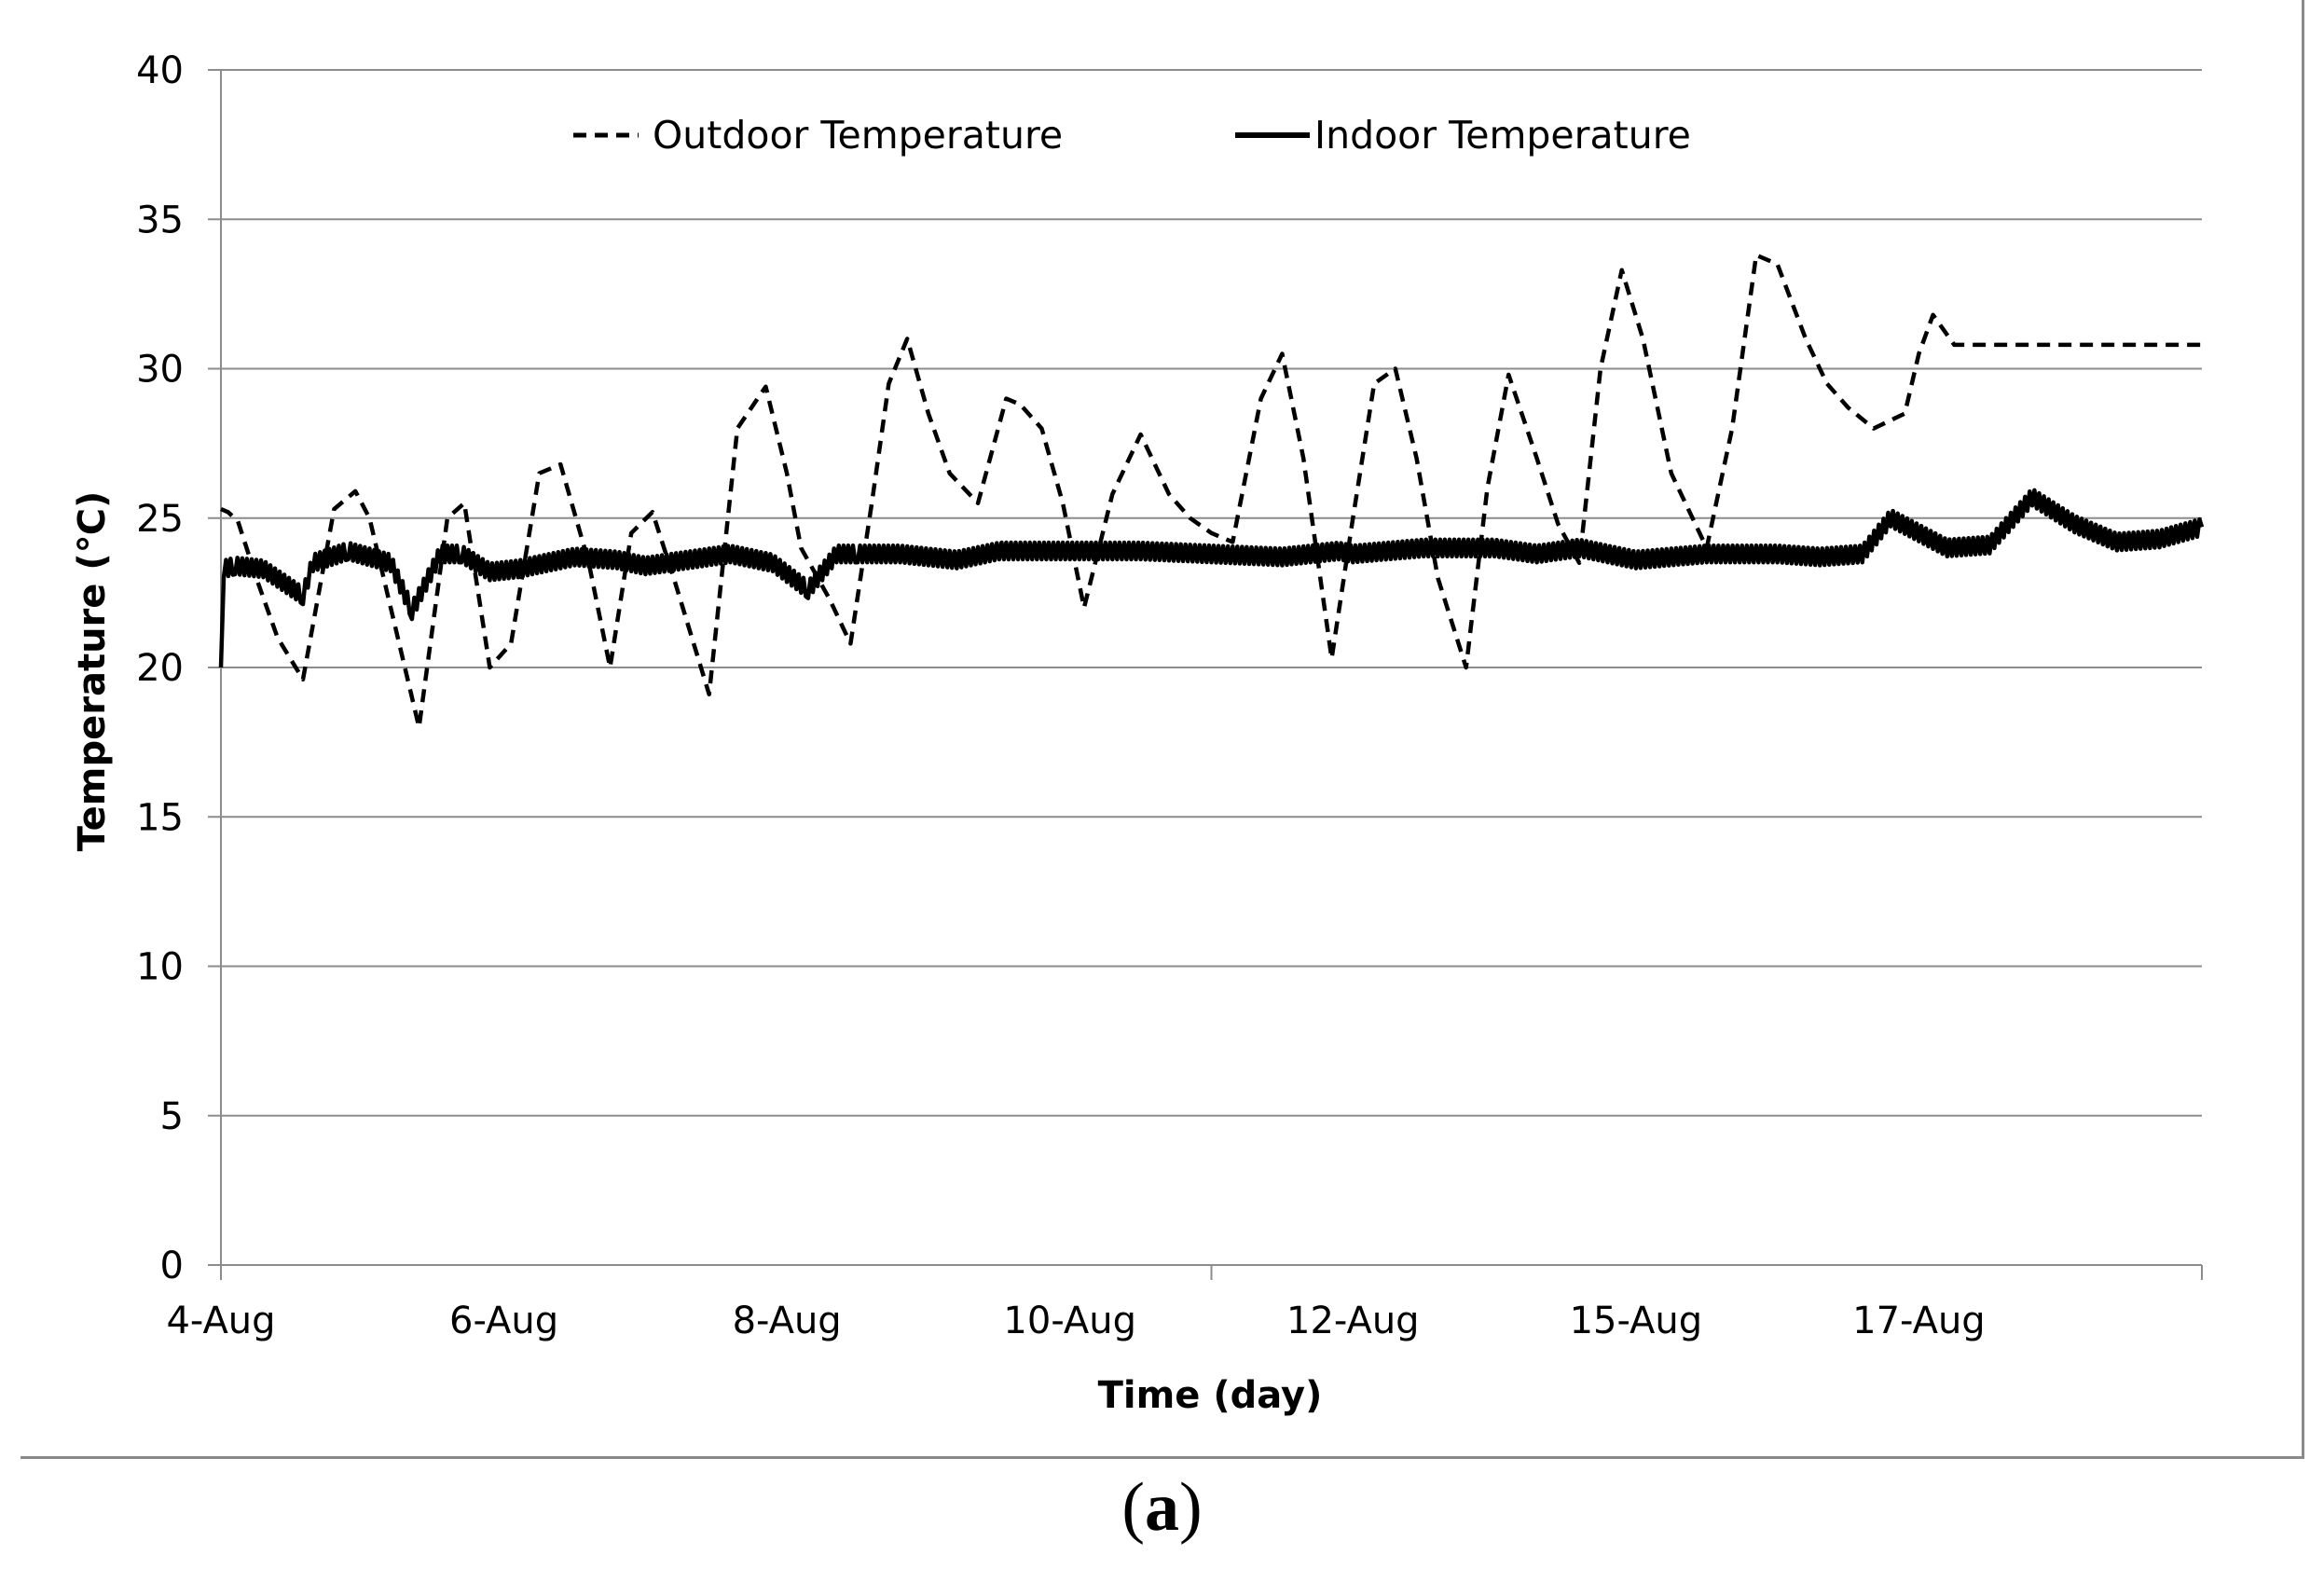 The width and height of the screenshot is (2324, 1582). What do you see at coordinates (1162, 1507) in the screenshot?
I see `panel-label: (a)` at bounding box center [1162, 1507].